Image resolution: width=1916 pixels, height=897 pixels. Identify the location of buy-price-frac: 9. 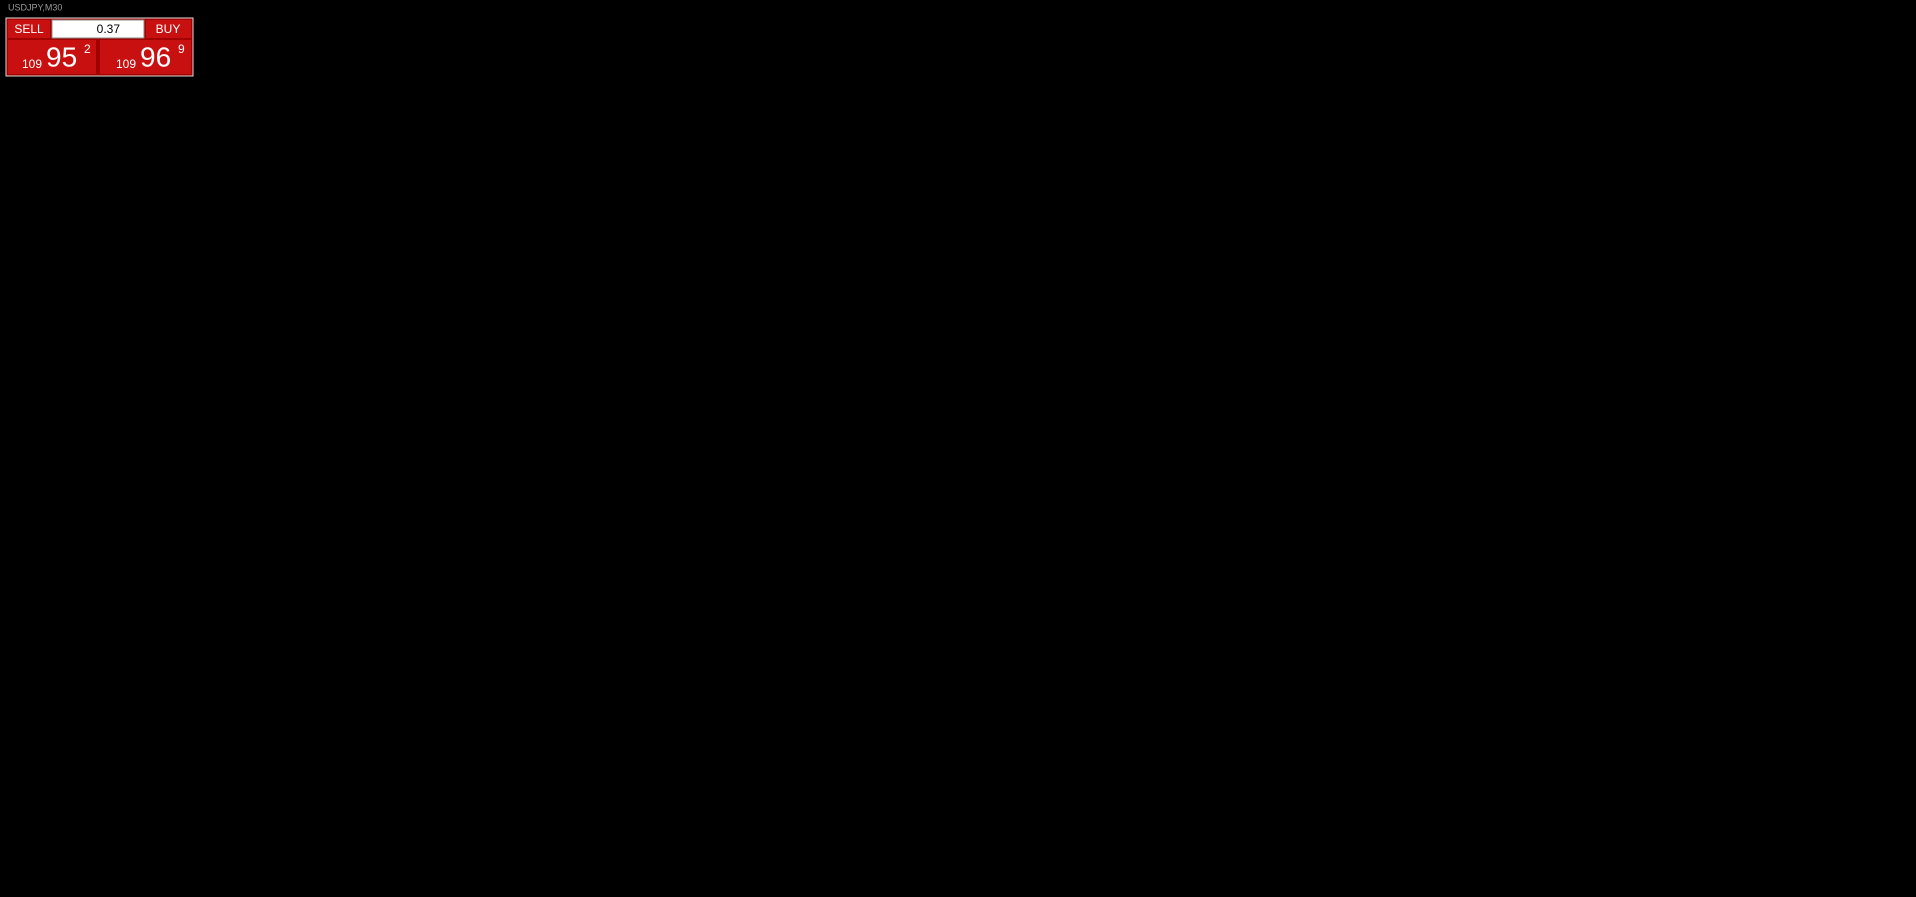
(181, 49).